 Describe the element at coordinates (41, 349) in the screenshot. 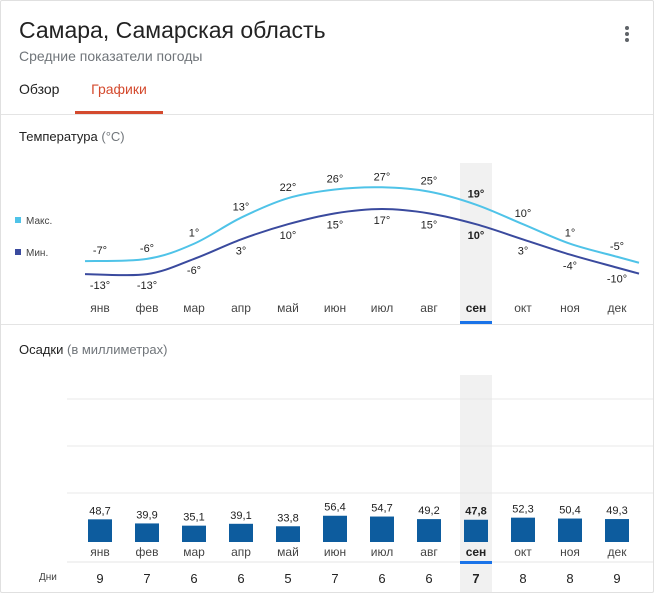

I see `precipitation-label: Осадки` at that location.